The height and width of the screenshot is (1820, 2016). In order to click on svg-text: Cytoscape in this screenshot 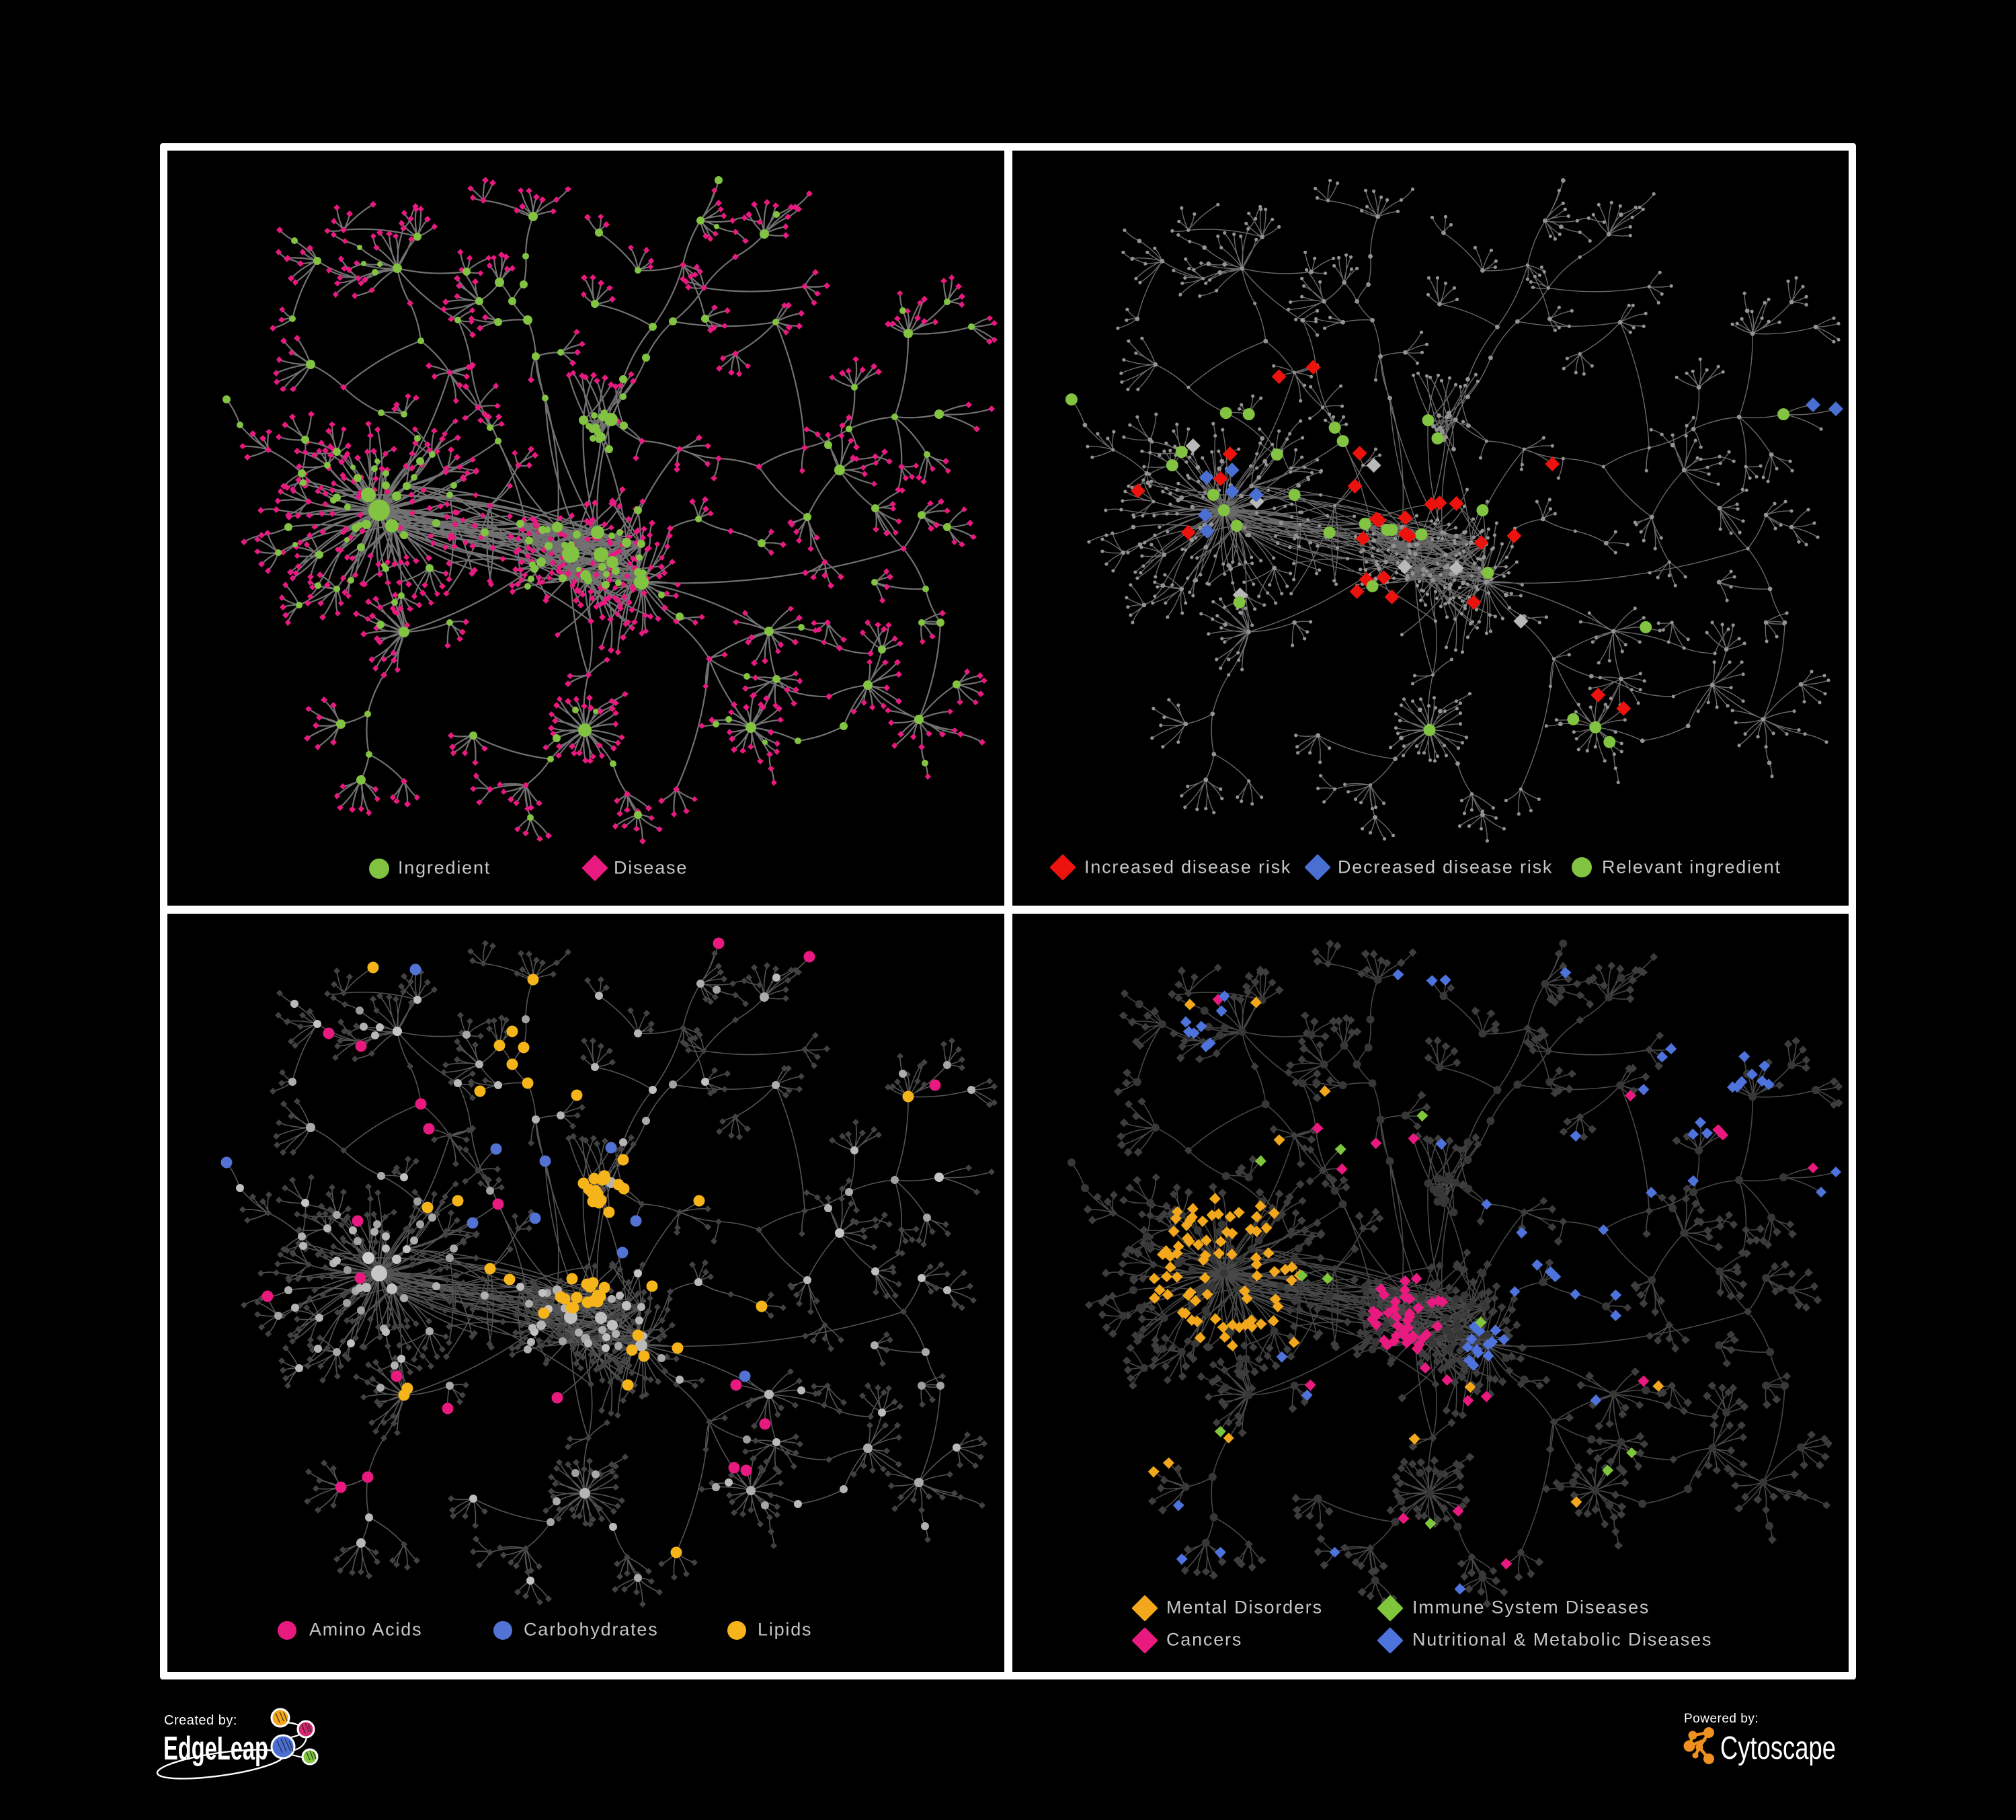, I will do `click(1778, 1748)`.